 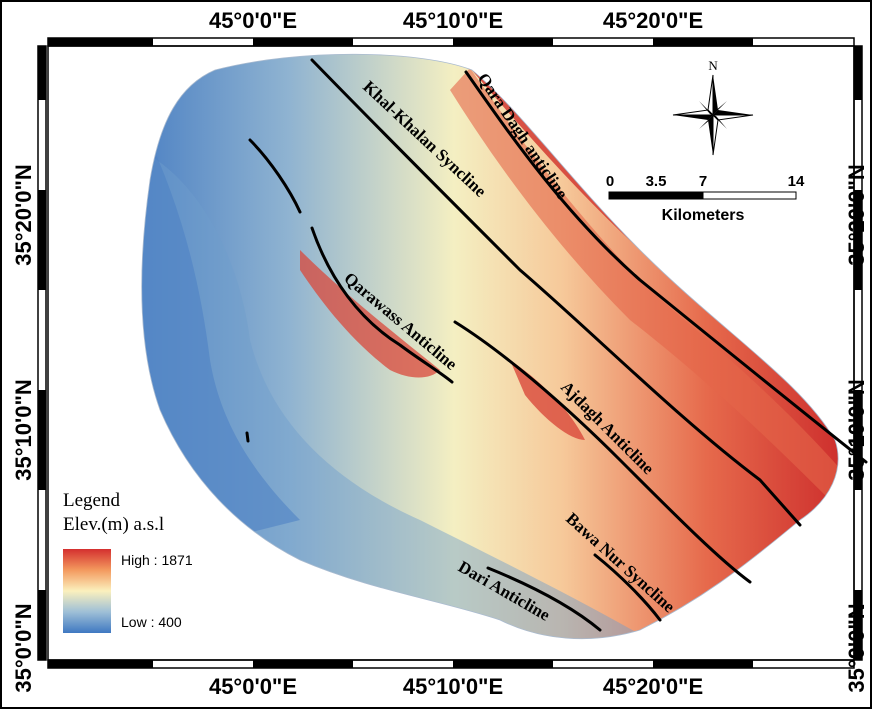 What do you see at coordinates (705, 198) in the screenshot?
I see `scale-bar: 0 3.5 7 14 Kilometers` at bounding box center [705, 198].